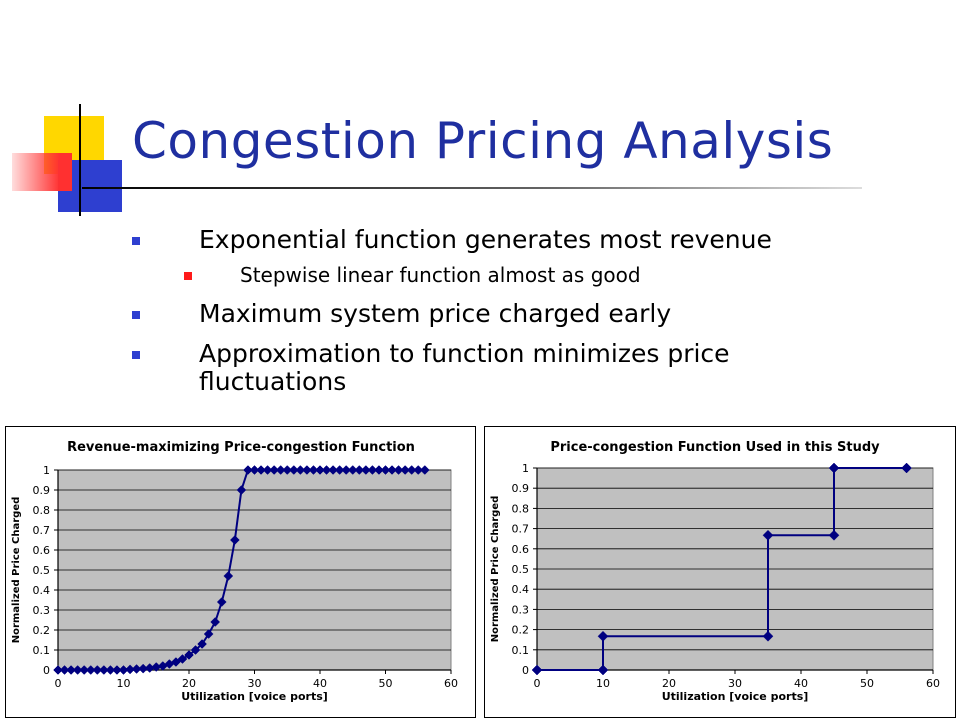 This screenshot has width=960, height=720. What do you see at coordinates (735, 683) in the screenshot?
I see `x-tick-label: 30` at bounding box center [735, 683].